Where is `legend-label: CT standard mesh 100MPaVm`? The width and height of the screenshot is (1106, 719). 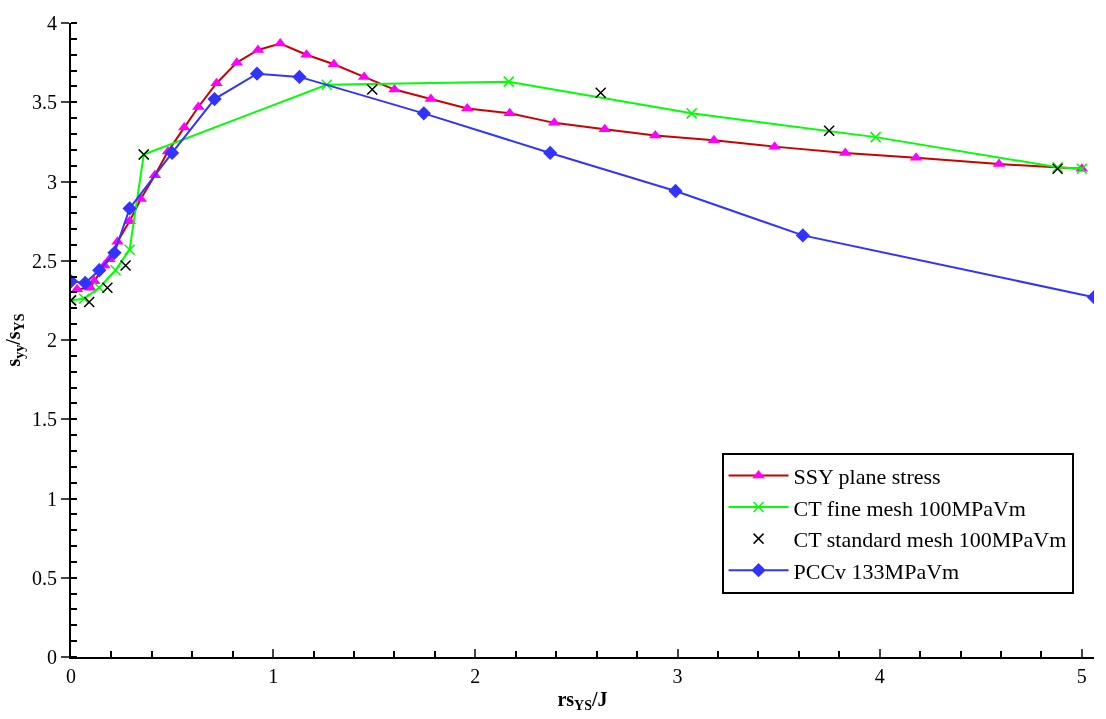 legend-label: CT standard mesh 100MPaVm is located at coordinates (930, 540).